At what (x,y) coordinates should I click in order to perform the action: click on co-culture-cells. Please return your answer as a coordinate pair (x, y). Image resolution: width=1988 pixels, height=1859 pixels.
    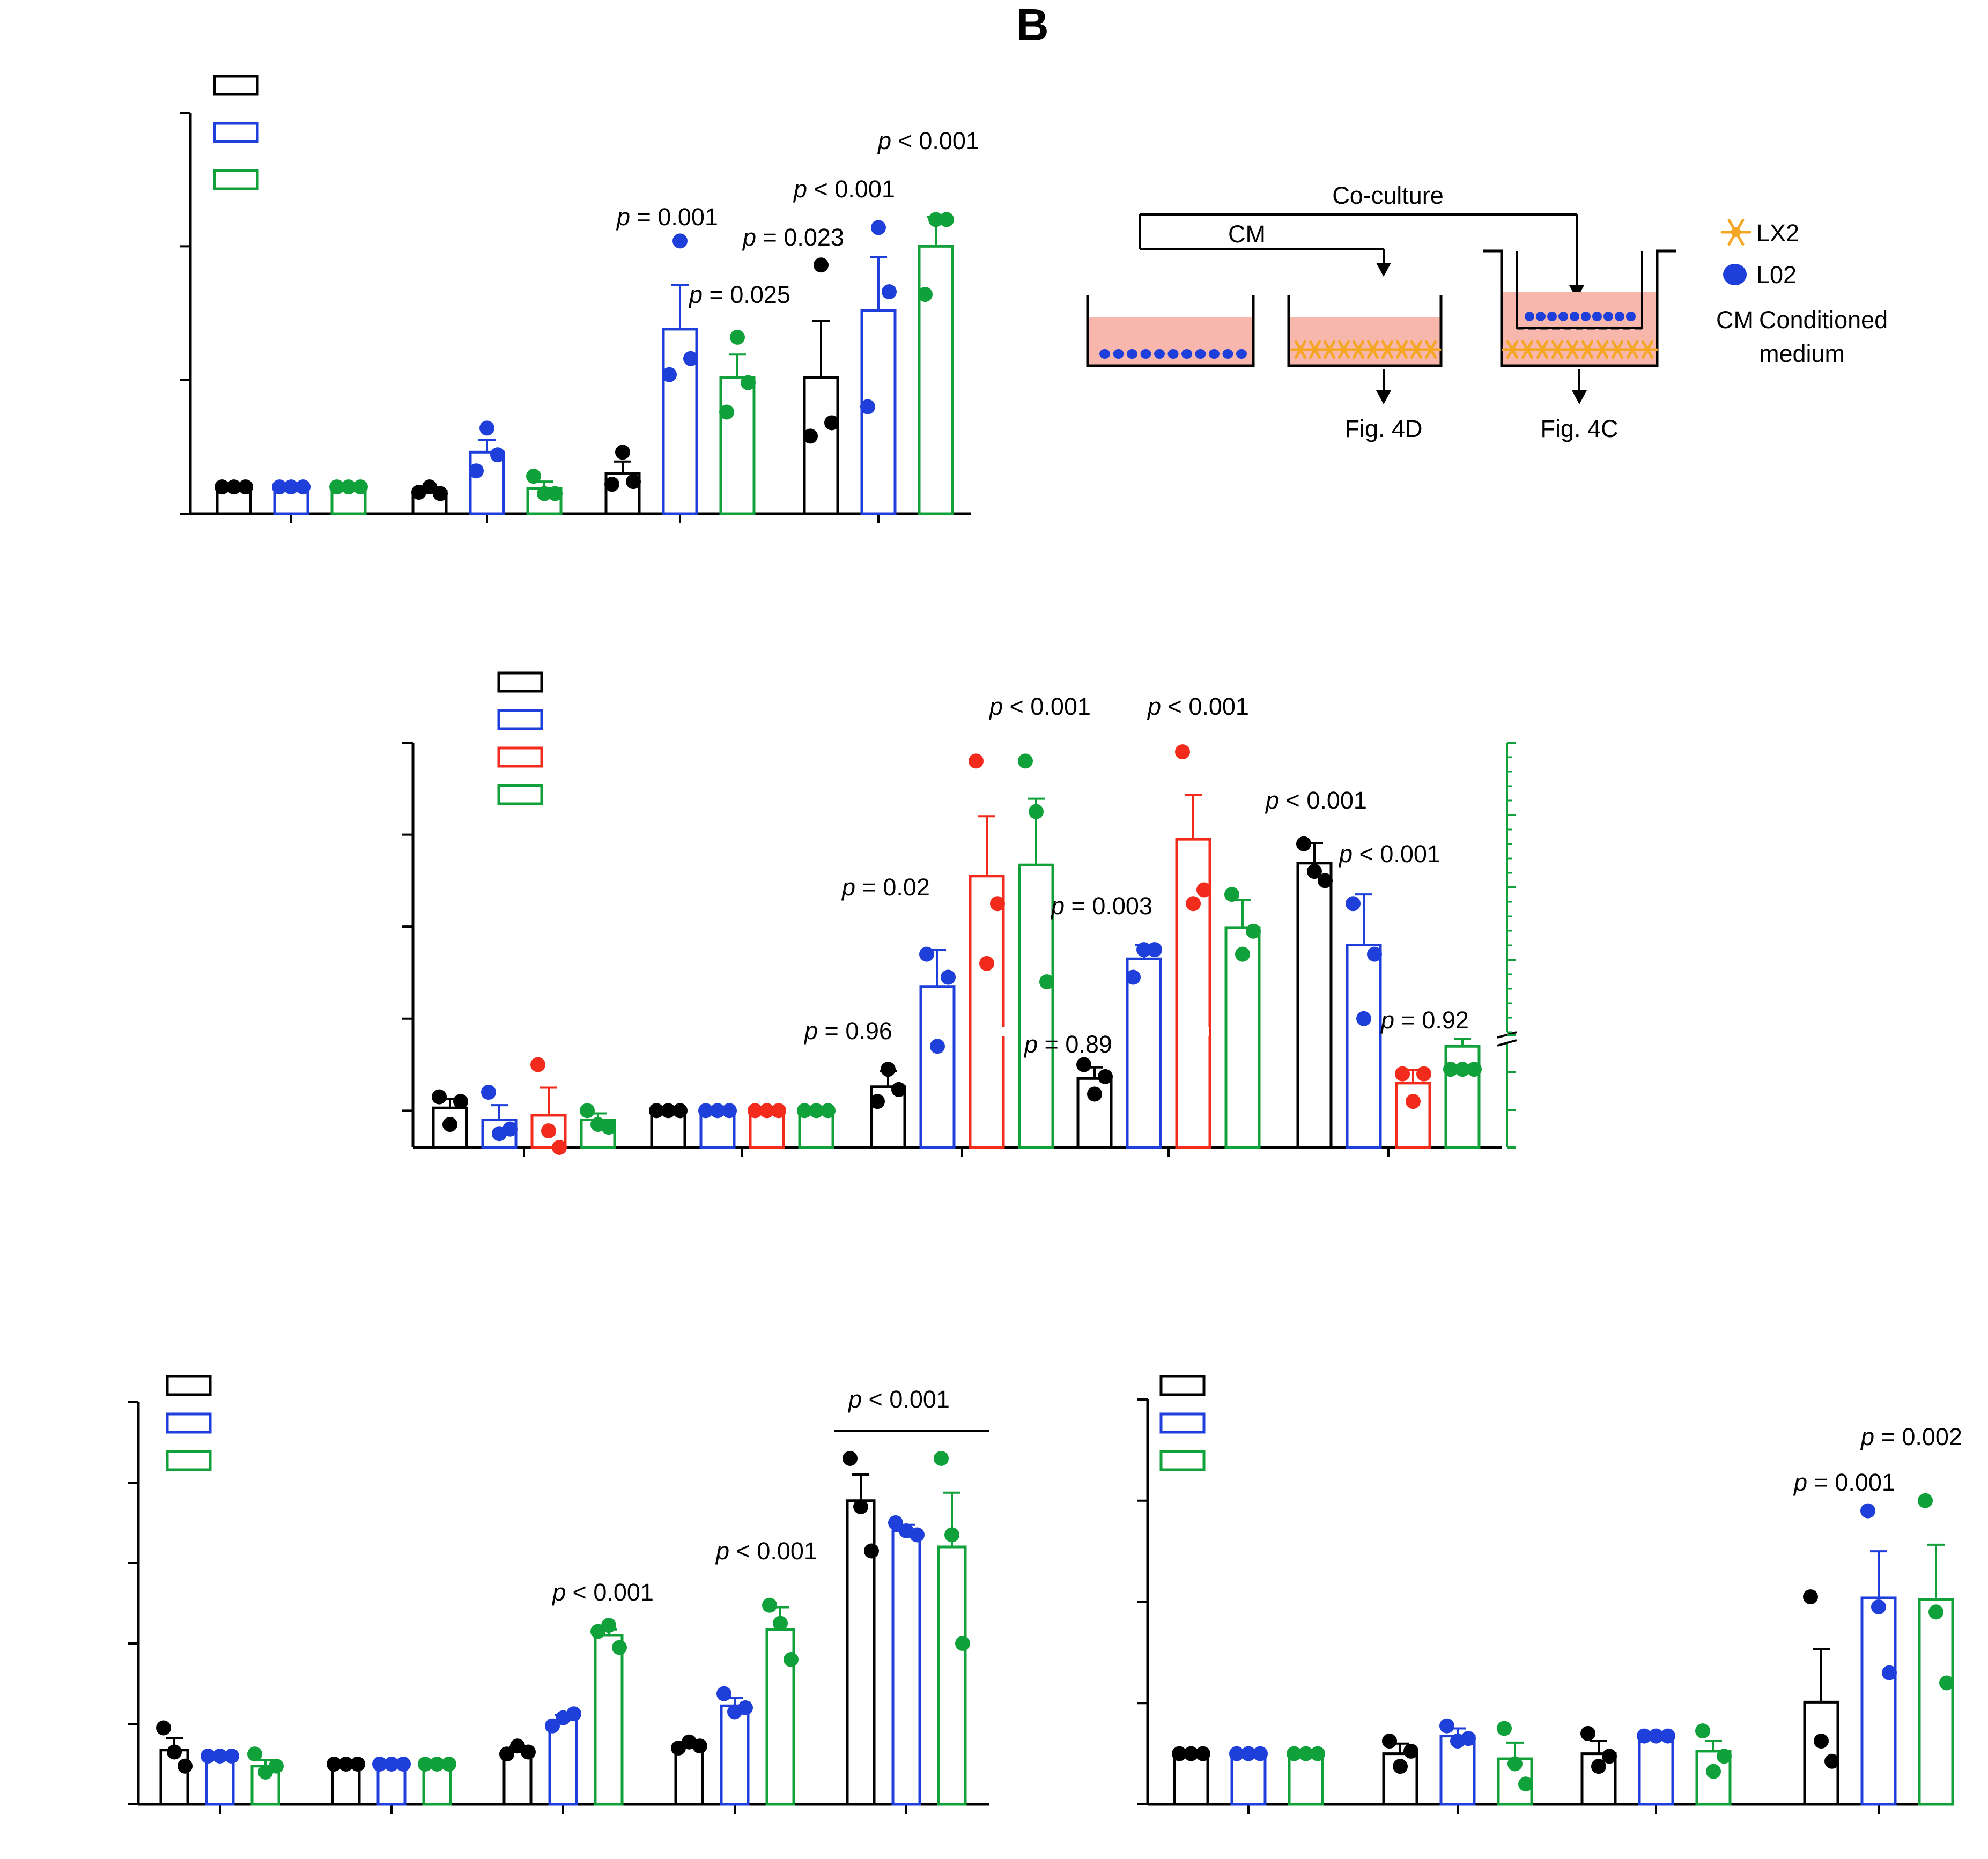
    Looking at the image, I should click on (1580, 335).